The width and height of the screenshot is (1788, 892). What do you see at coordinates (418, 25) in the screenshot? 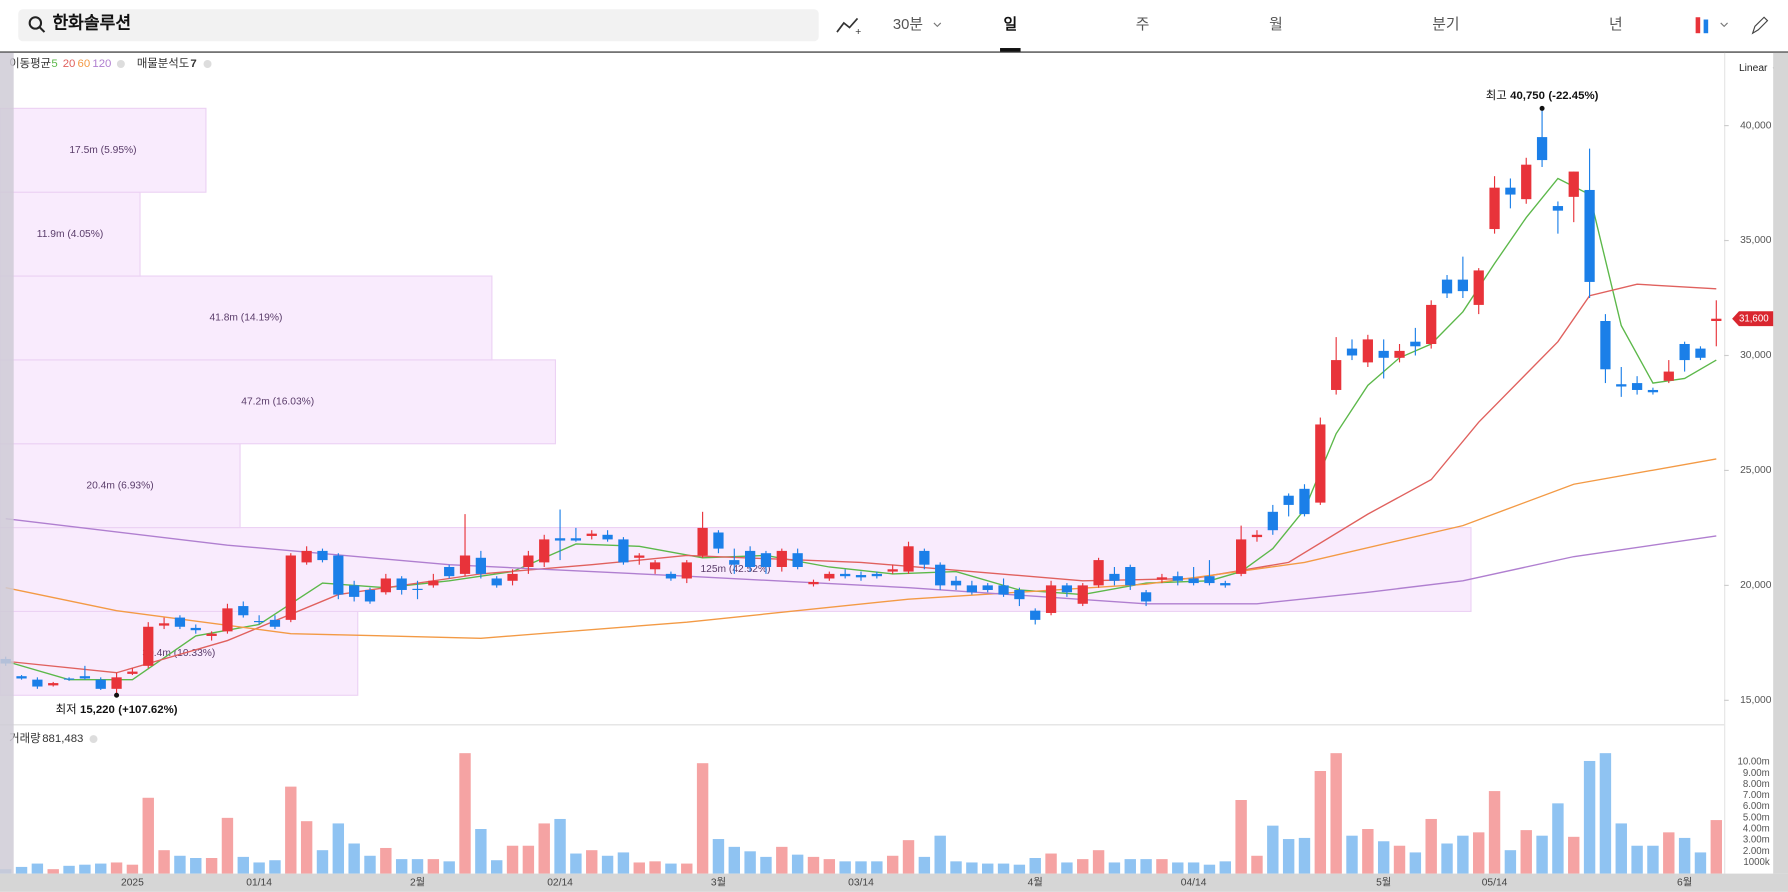
I see `search-box` at bounding box center [418, 25].